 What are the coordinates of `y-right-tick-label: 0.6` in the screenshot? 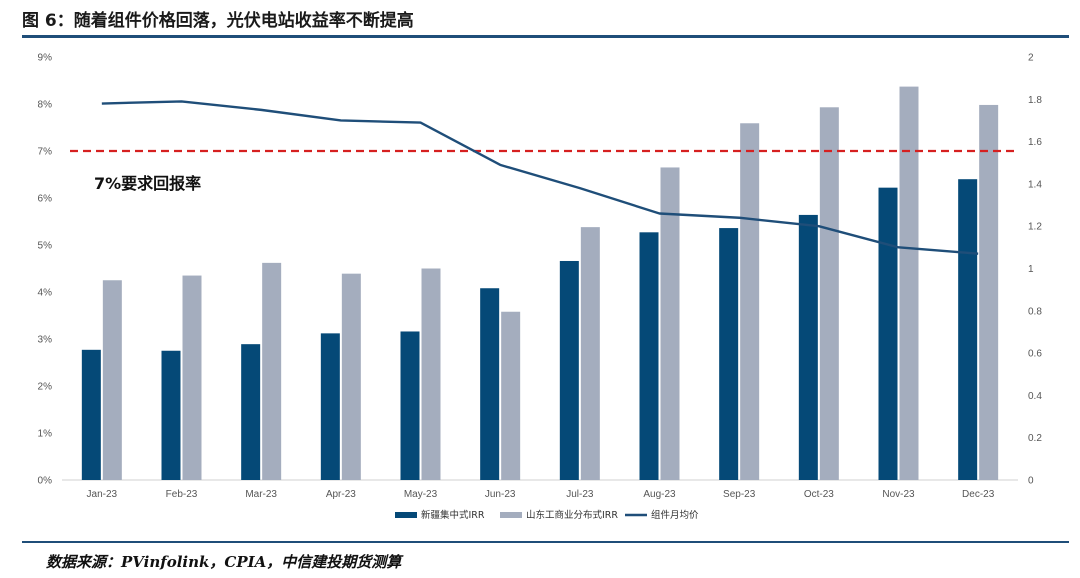 It's located at (1035, 354).